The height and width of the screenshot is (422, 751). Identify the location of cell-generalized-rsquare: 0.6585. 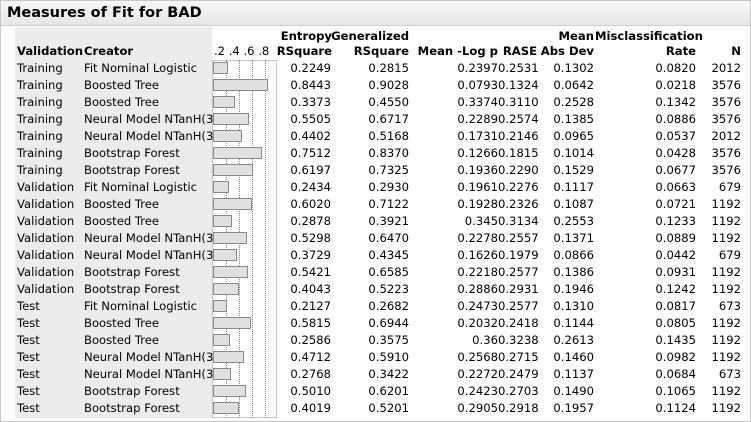
(388, 272).